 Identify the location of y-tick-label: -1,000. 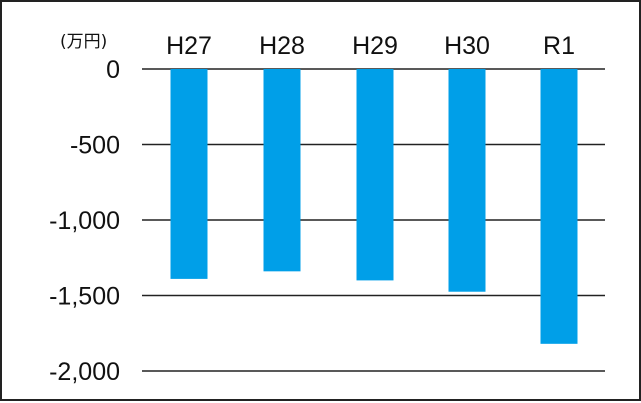
(84, 221).